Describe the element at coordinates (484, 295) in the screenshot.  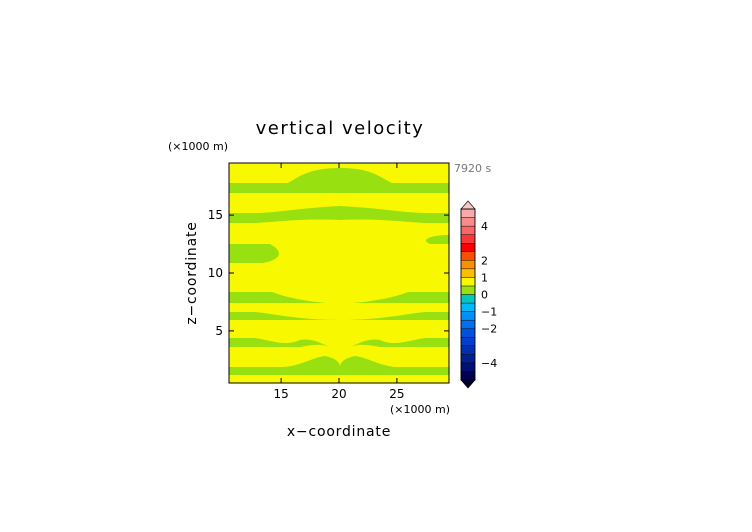
I see `colorbar-tick-label: 0` at that location.